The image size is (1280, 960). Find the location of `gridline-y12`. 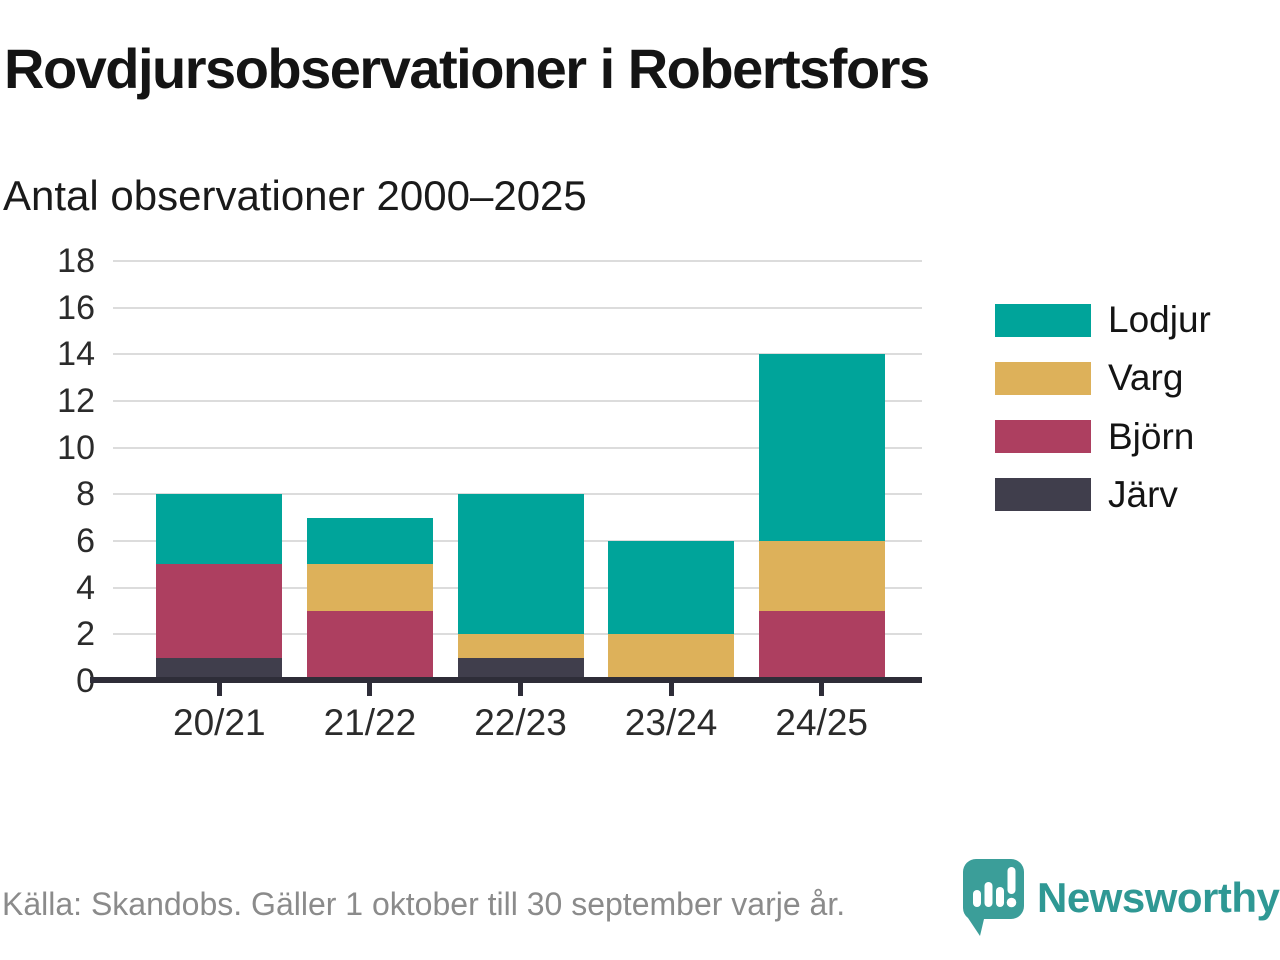

gridline-y12 is located at coordinates (517, 401).